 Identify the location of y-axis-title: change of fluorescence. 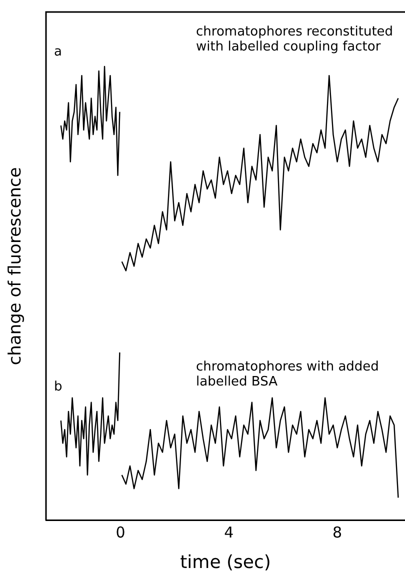
(15, 266).